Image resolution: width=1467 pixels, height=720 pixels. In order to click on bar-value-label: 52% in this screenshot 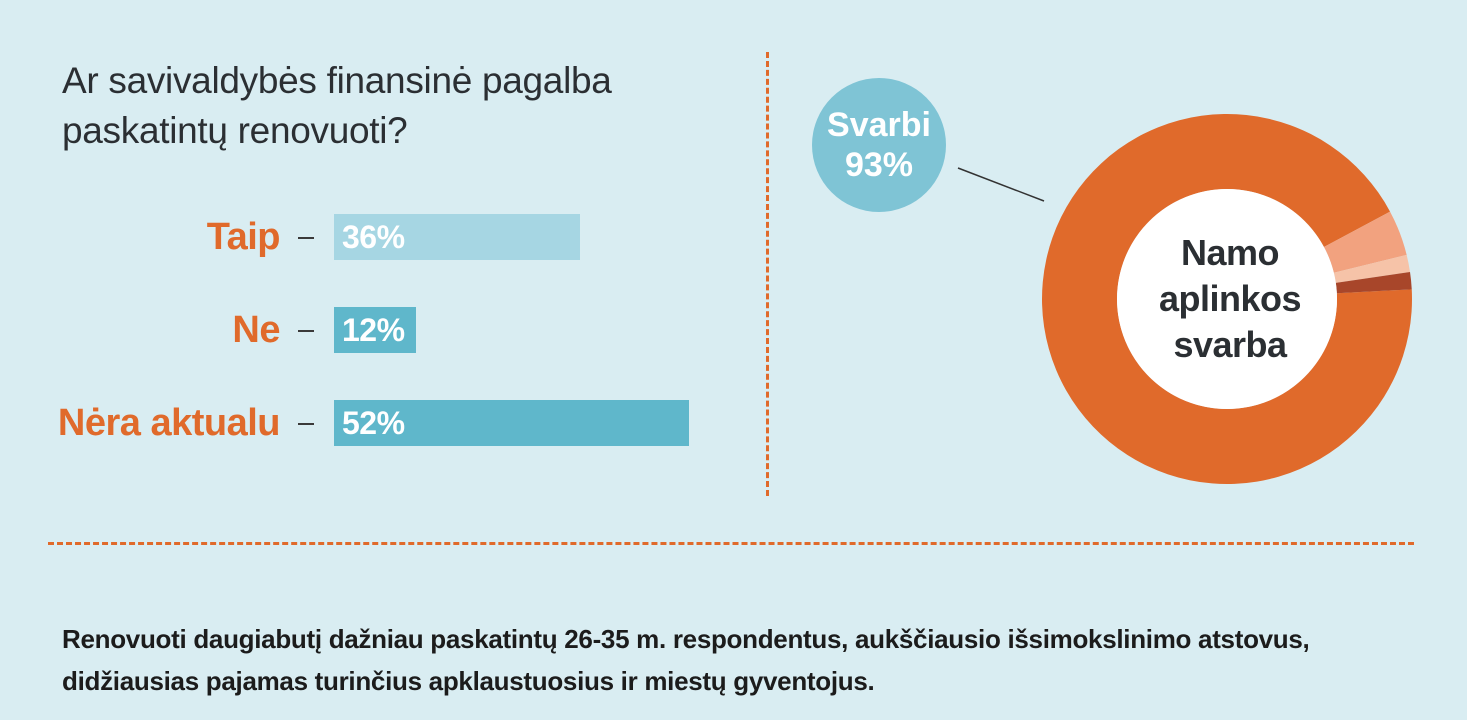, I will do `click(373, 423)`.